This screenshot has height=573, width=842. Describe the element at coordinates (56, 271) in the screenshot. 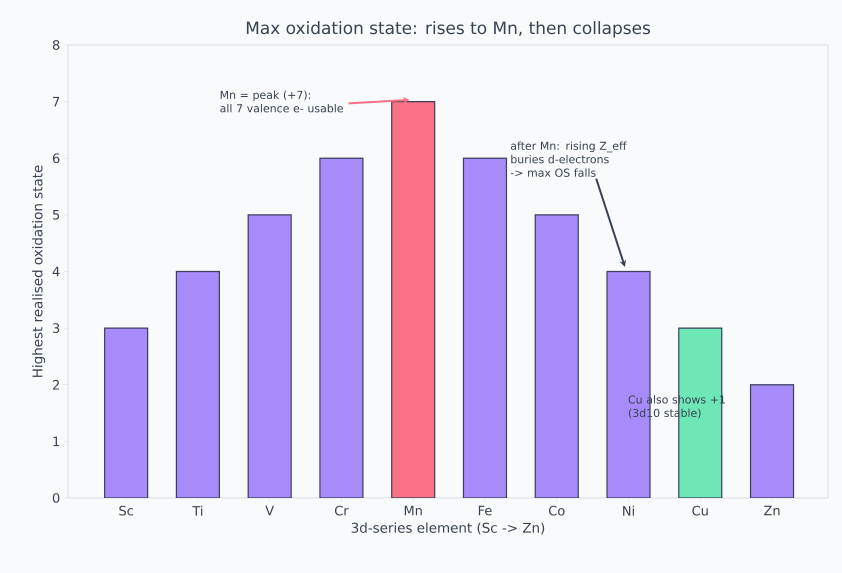

I see `y-tick-label: 4` at that location.